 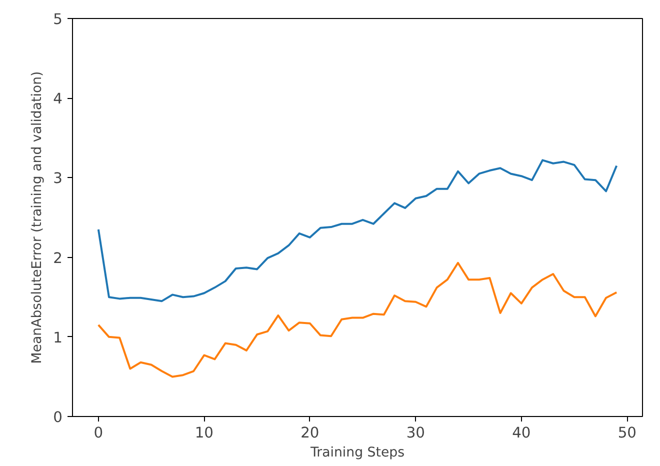 I want to click on y-axis-title: MeanAbsoluteError (training and validation), so click(x=38, y=217).